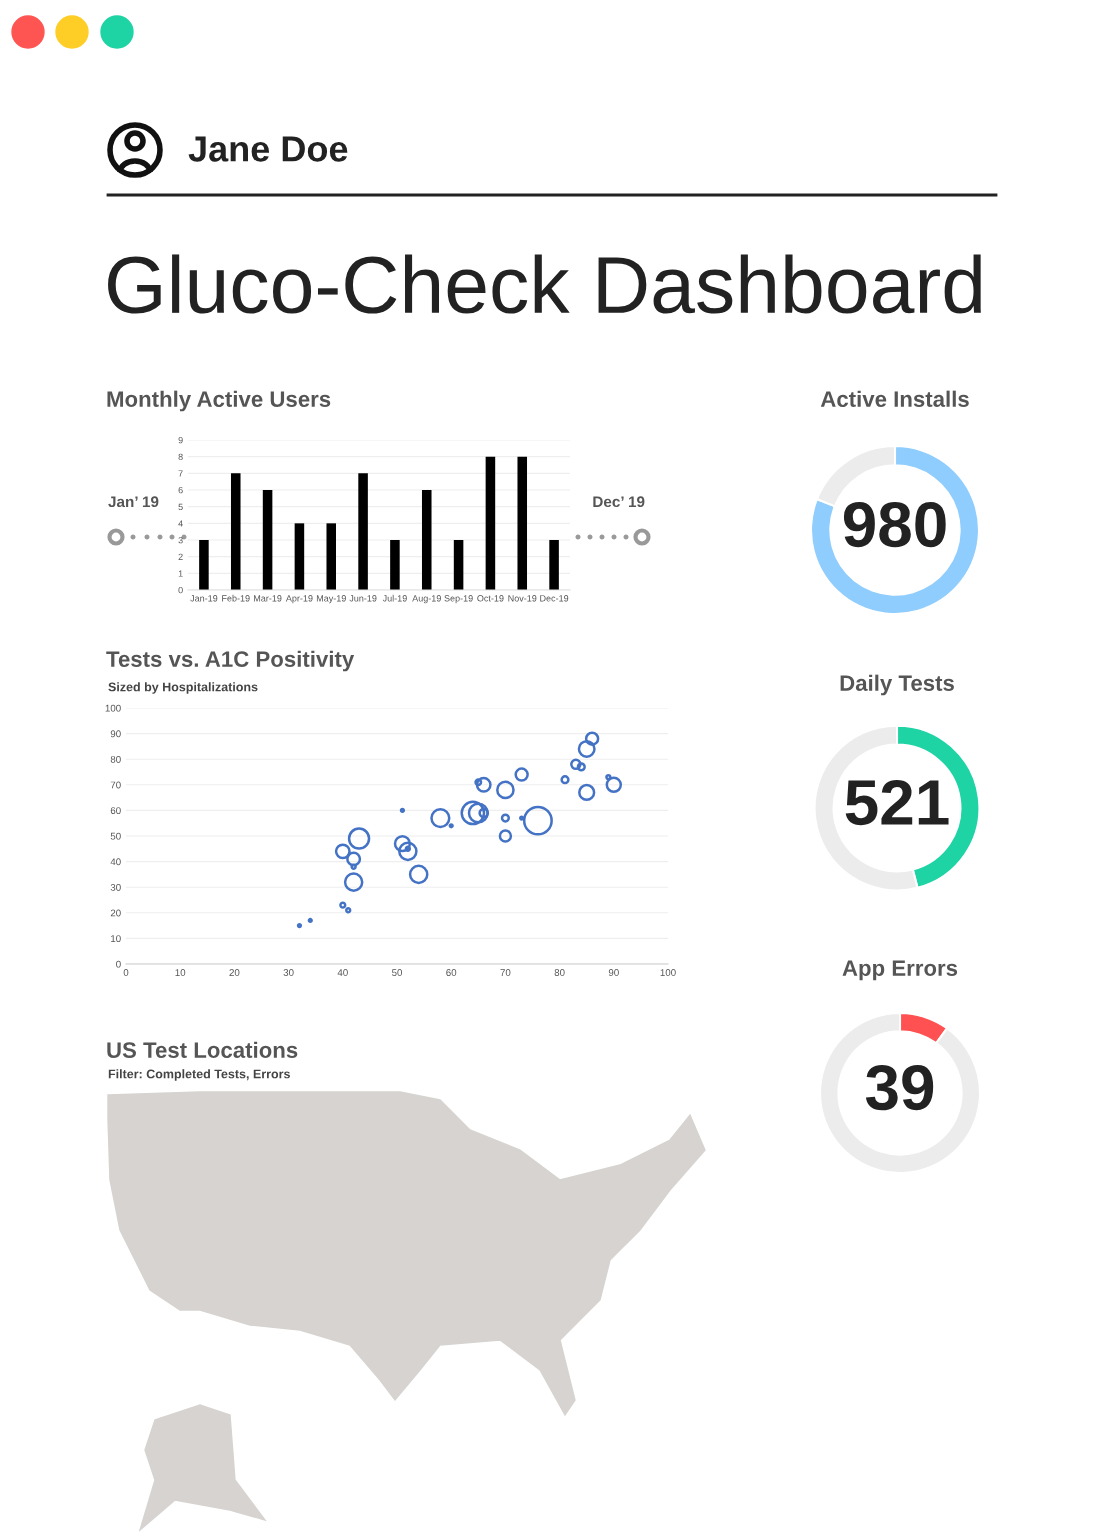  I want to click on y-tick-label: 70, so click(115, 785).